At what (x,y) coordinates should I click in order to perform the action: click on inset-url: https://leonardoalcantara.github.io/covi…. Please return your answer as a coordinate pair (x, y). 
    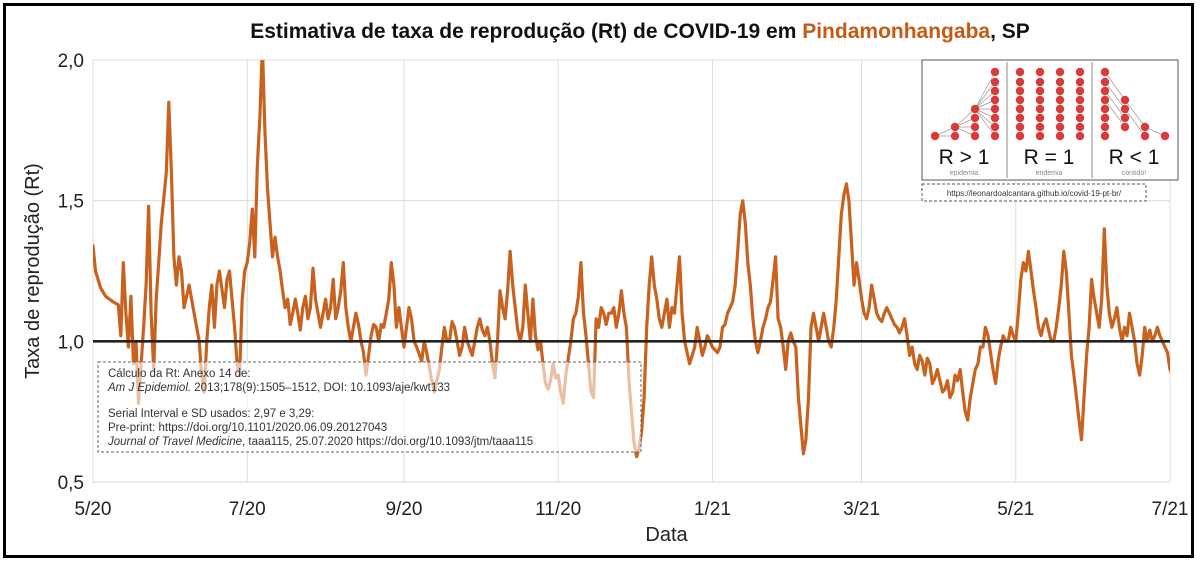
    Looking at the image, I should click on (1034, 193).